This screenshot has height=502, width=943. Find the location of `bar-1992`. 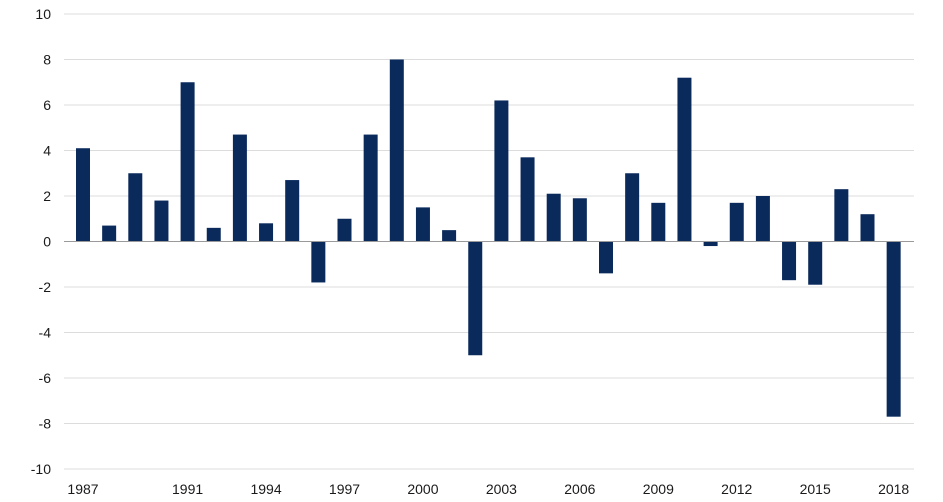

bar-1992 is located at coordinates (213, 234).